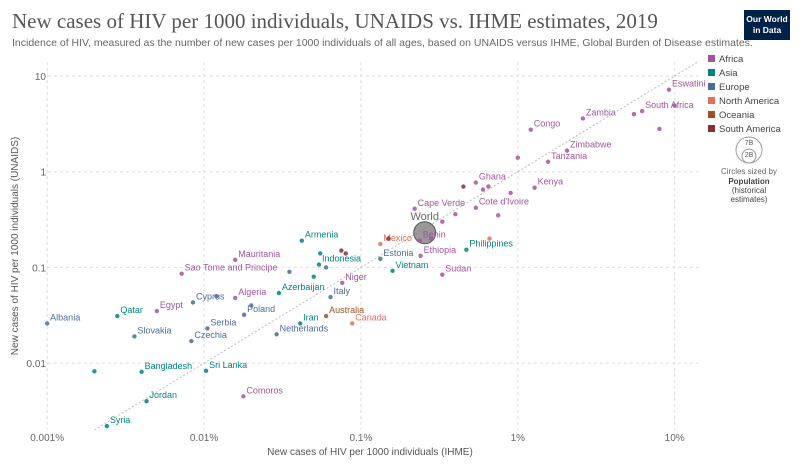  Describe the element at coordinates (65, 317) in the screenshot. I see `point-label: Albania` at that location.